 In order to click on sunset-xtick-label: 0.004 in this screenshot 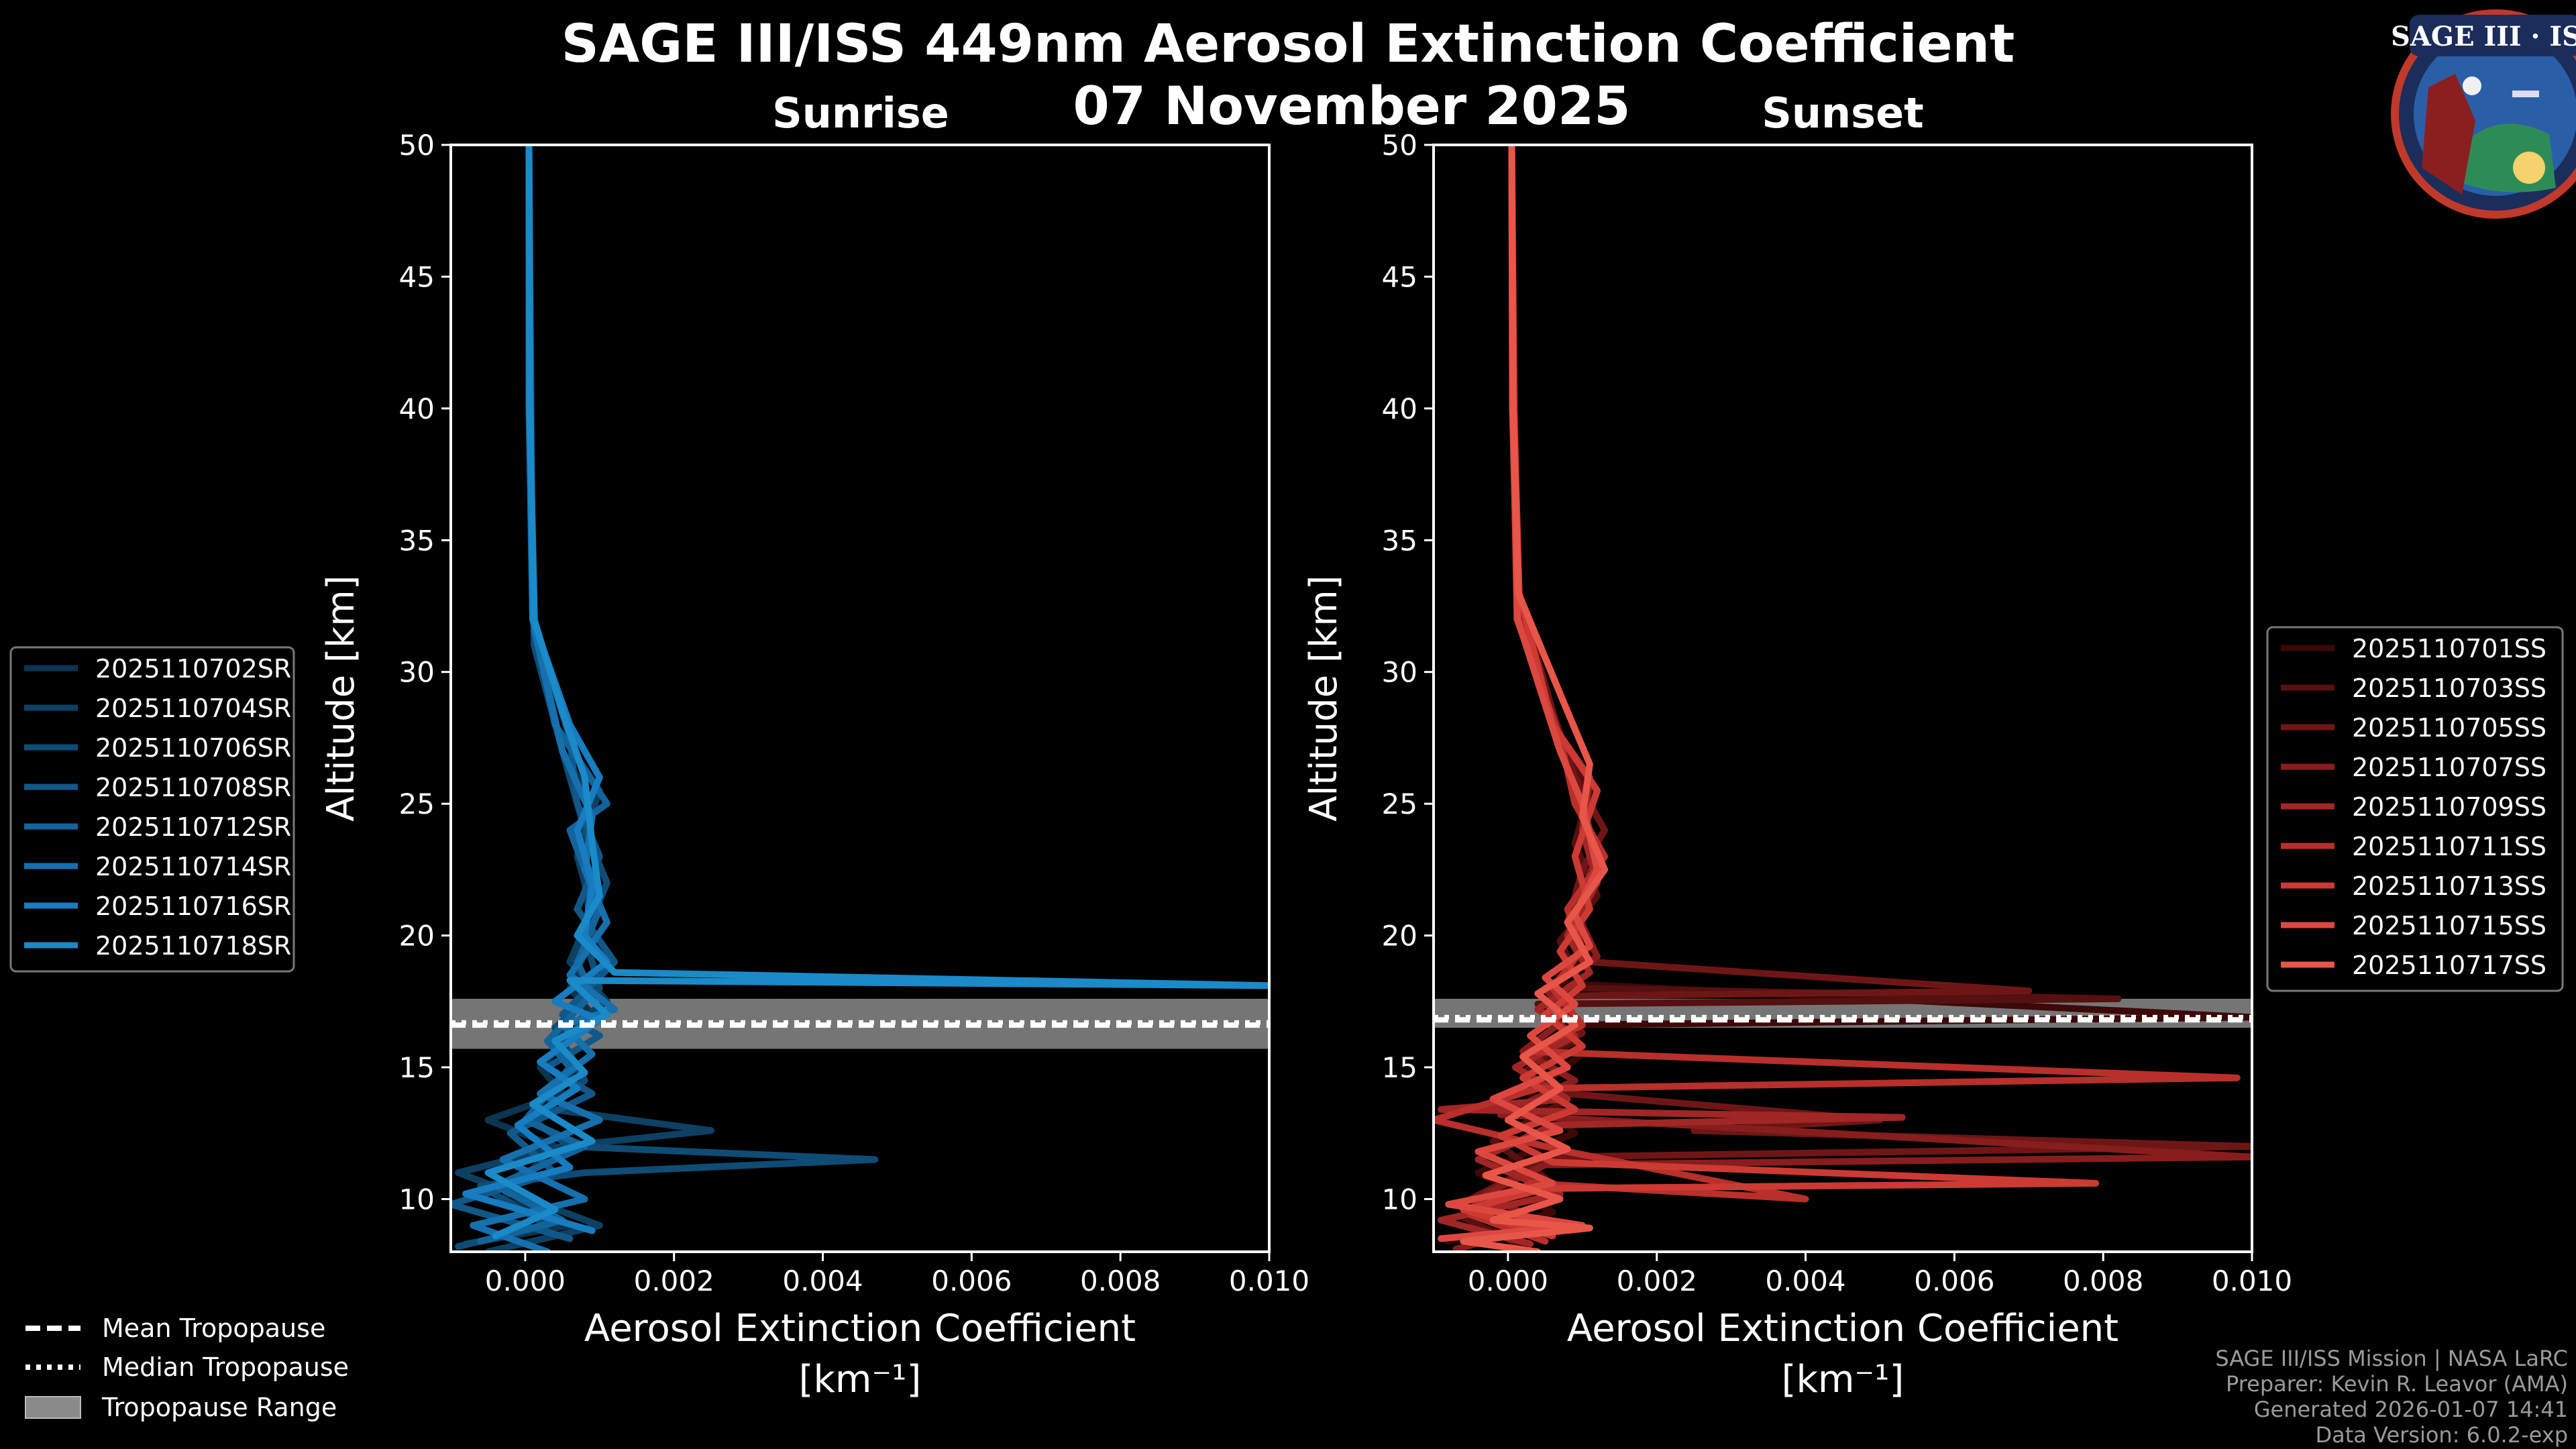, I will do `click(1805, 1281)`.